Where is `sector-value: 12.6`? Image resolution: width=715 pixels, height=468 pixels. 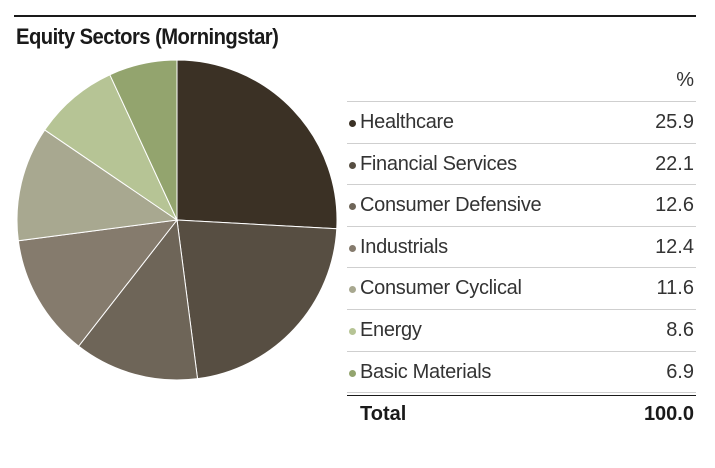 sector-value: 12.6 is located at coordinates (674, 205).